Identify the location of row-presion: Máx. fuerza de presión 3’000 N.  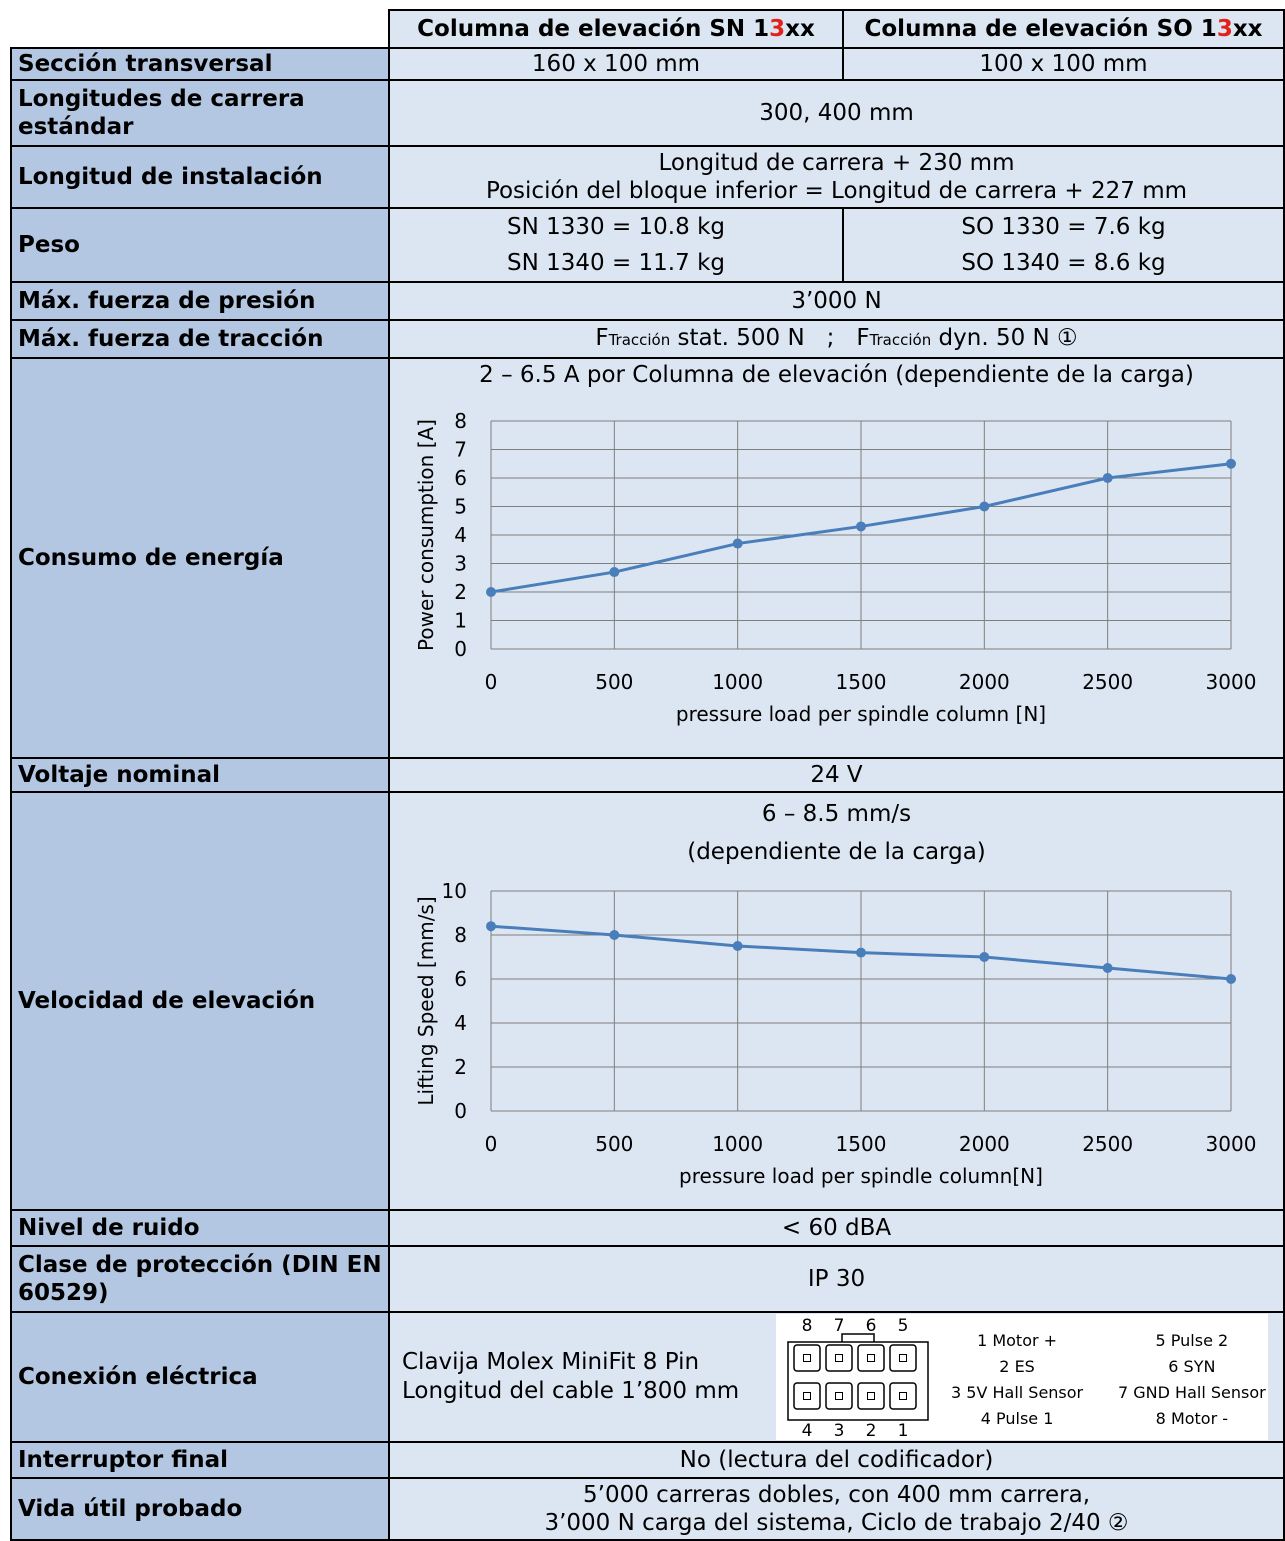
(647, 301).